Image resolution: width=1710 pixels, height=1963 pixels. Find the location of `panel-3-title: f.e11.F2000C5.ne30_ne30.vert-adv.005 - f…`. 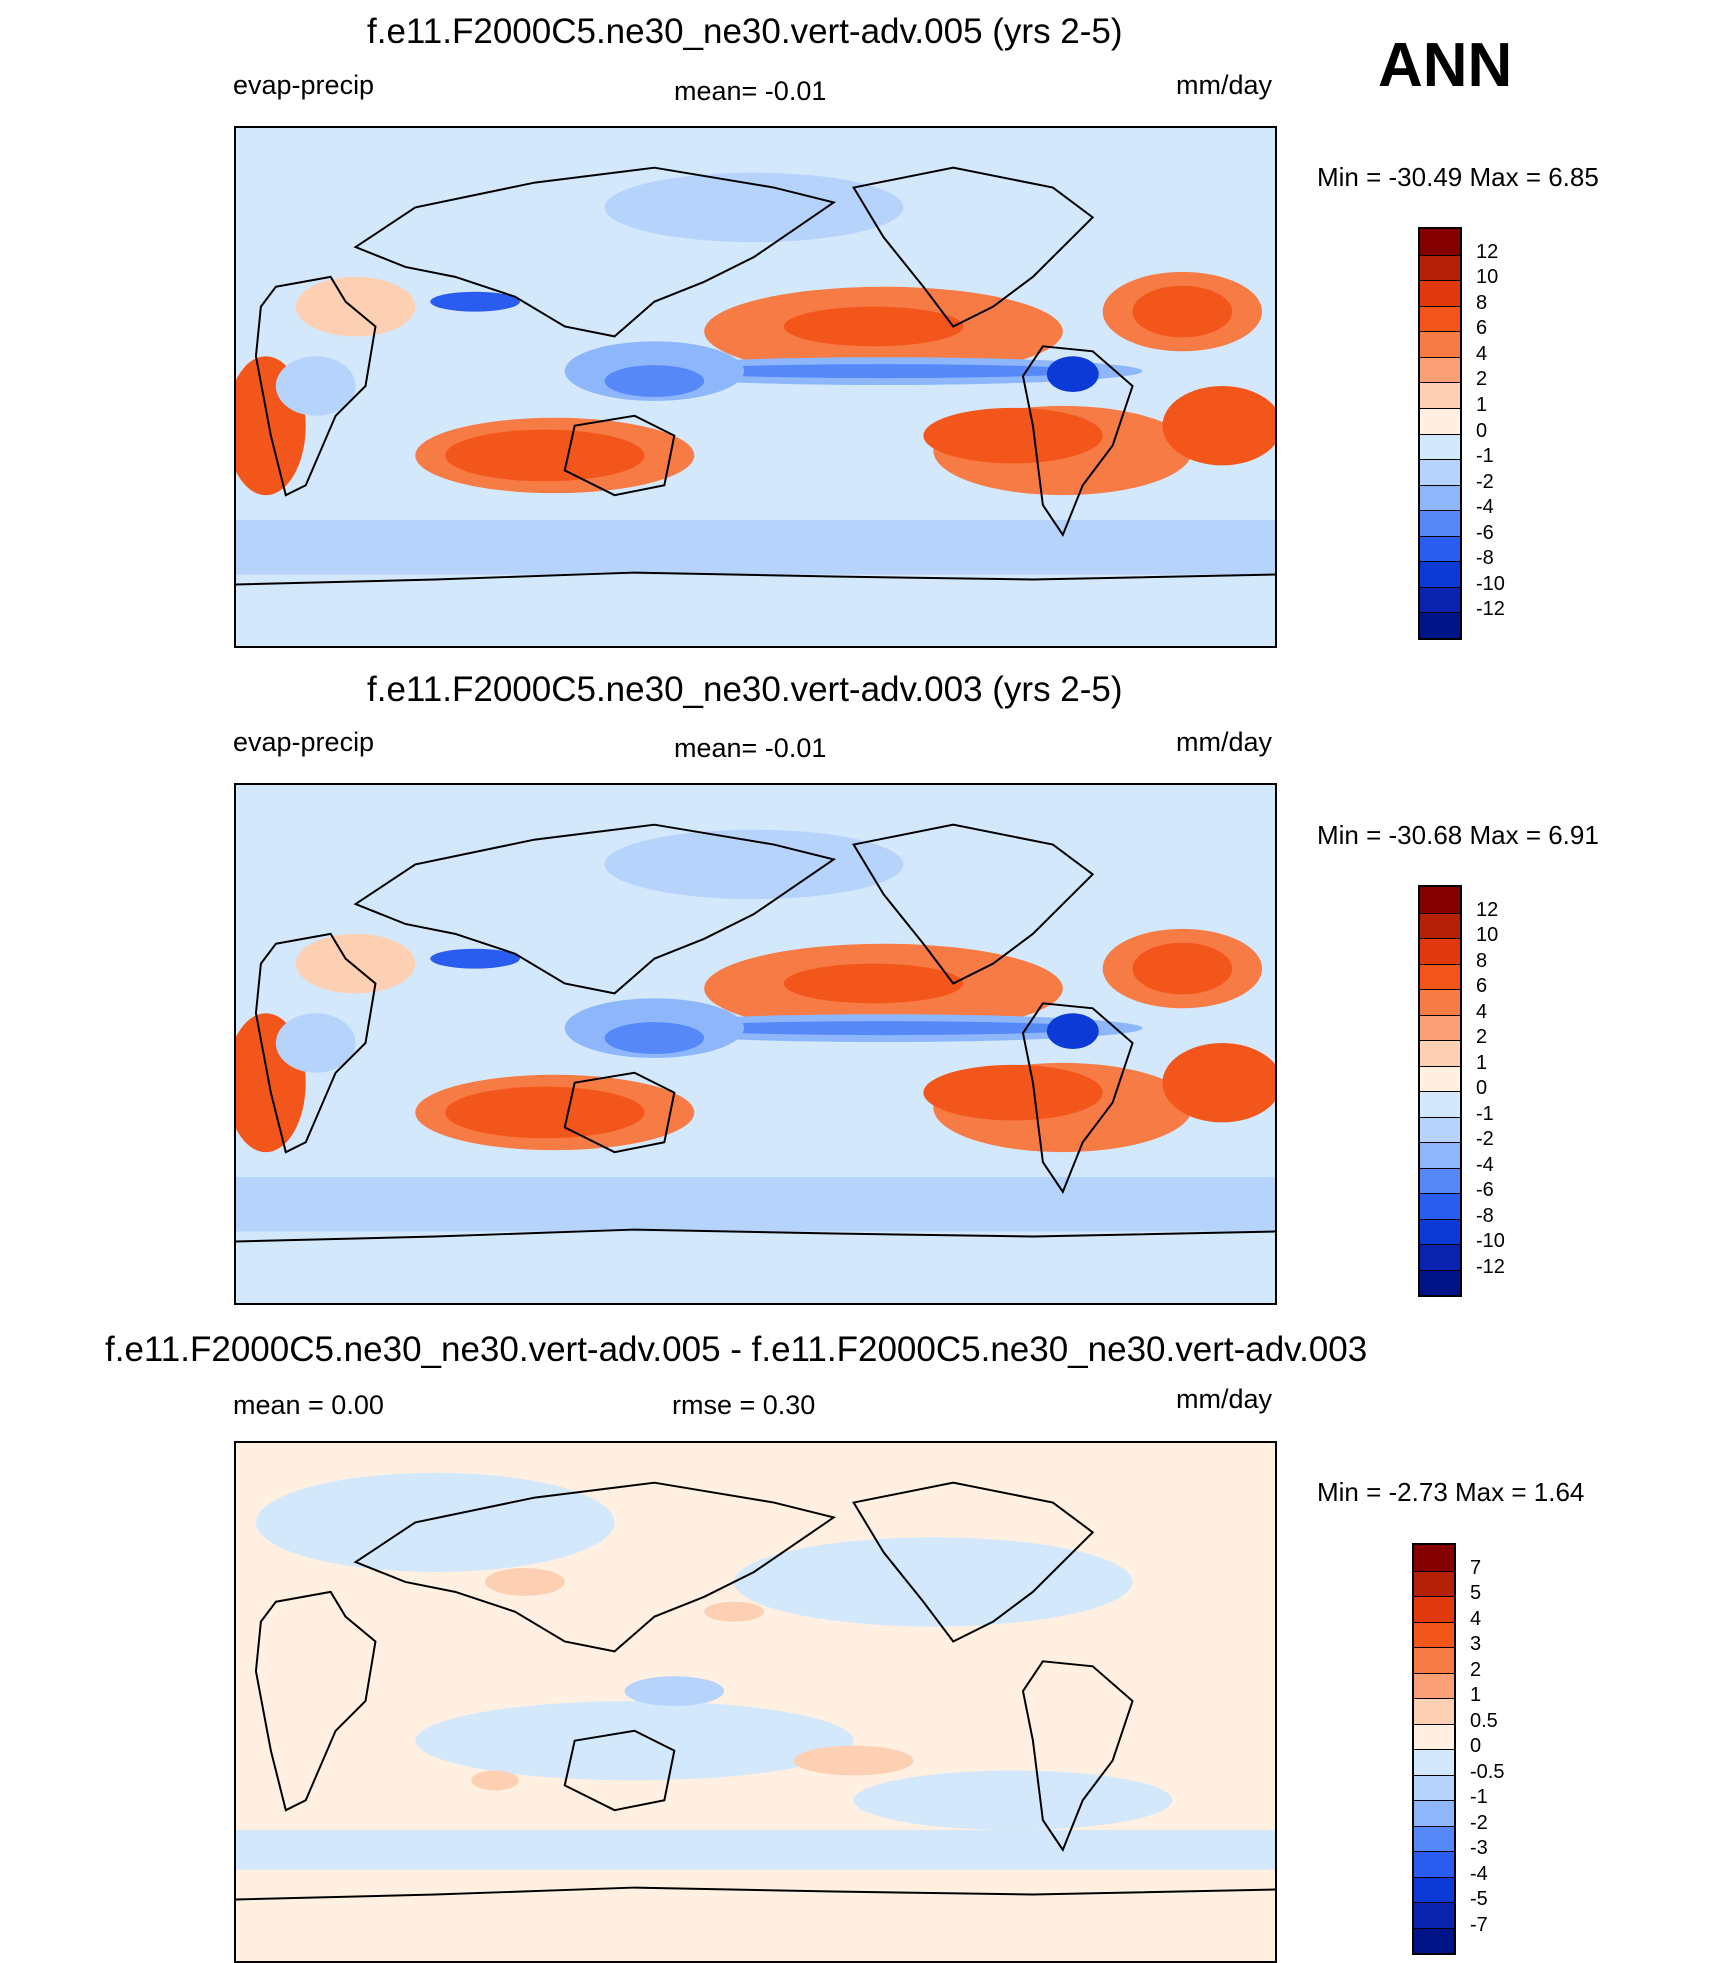

panel-3-title: f.e11.F2000C5.ne30_ne30.vert-adv.005 - f… is located at coordinates (736, 1349).